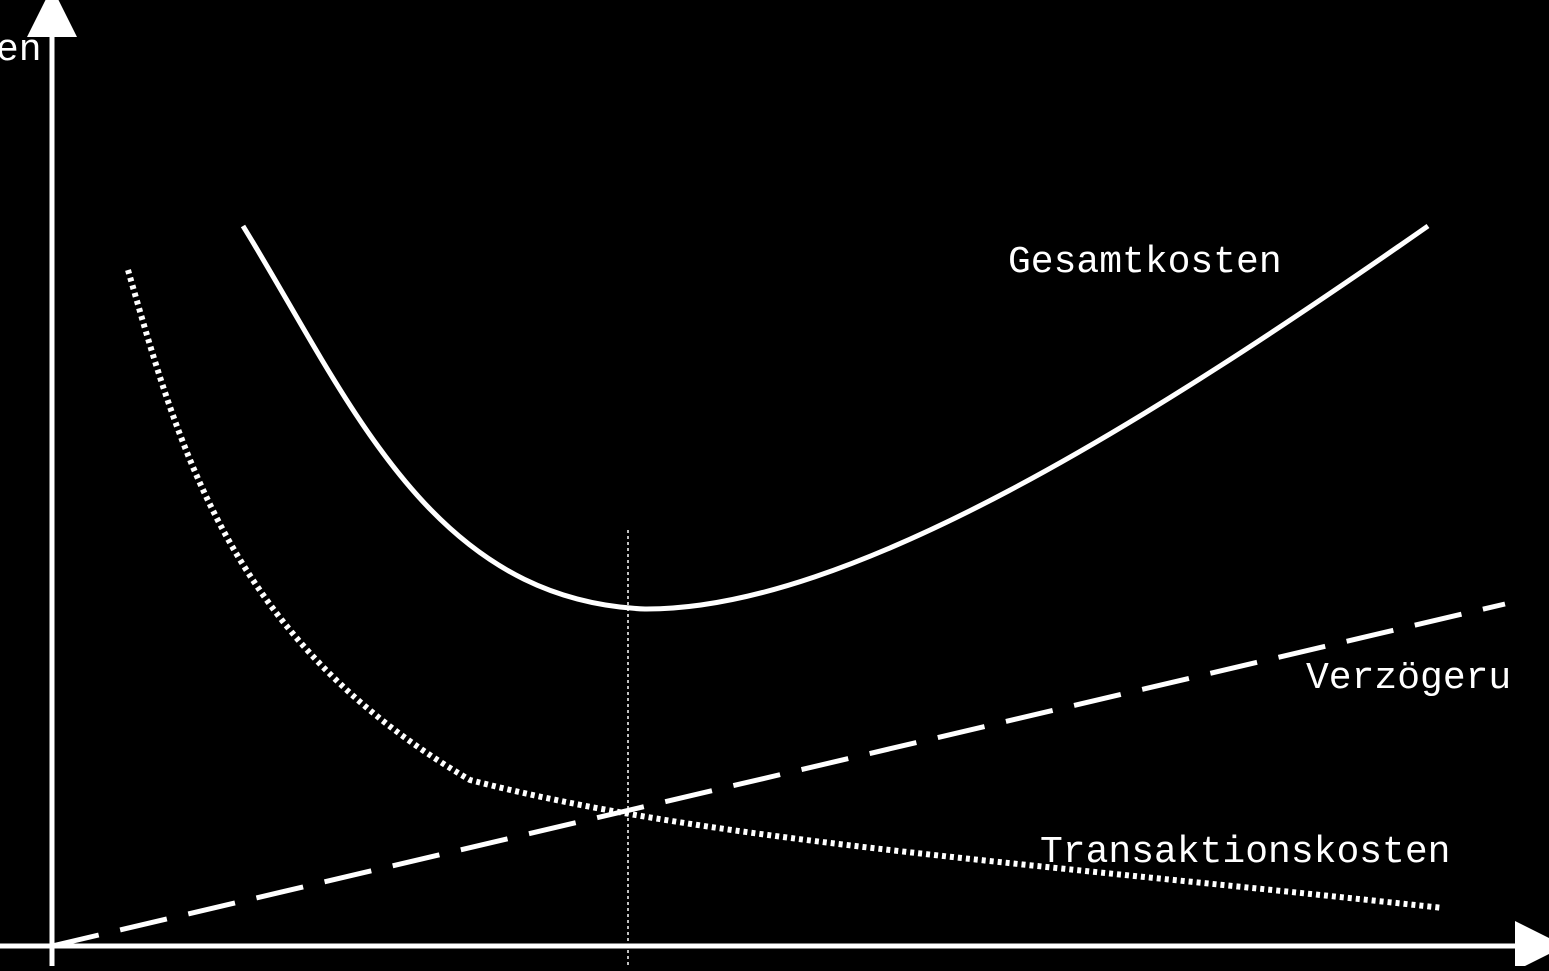  Describe the element at coordinates (1145, 262) in the screenshot. I see `gesamtkosten-label: Gesamtkosten` at that location.